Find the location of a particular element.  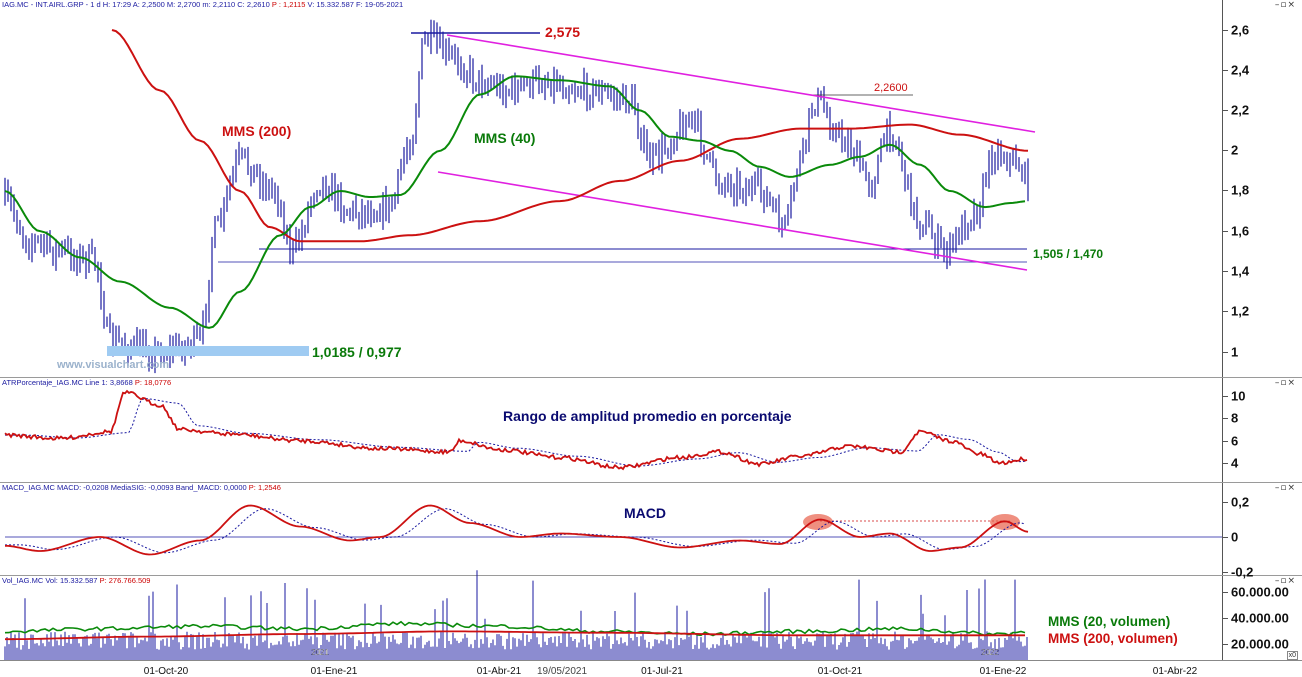

y-tick: 2,6 is located at coordinates (1240, 30).